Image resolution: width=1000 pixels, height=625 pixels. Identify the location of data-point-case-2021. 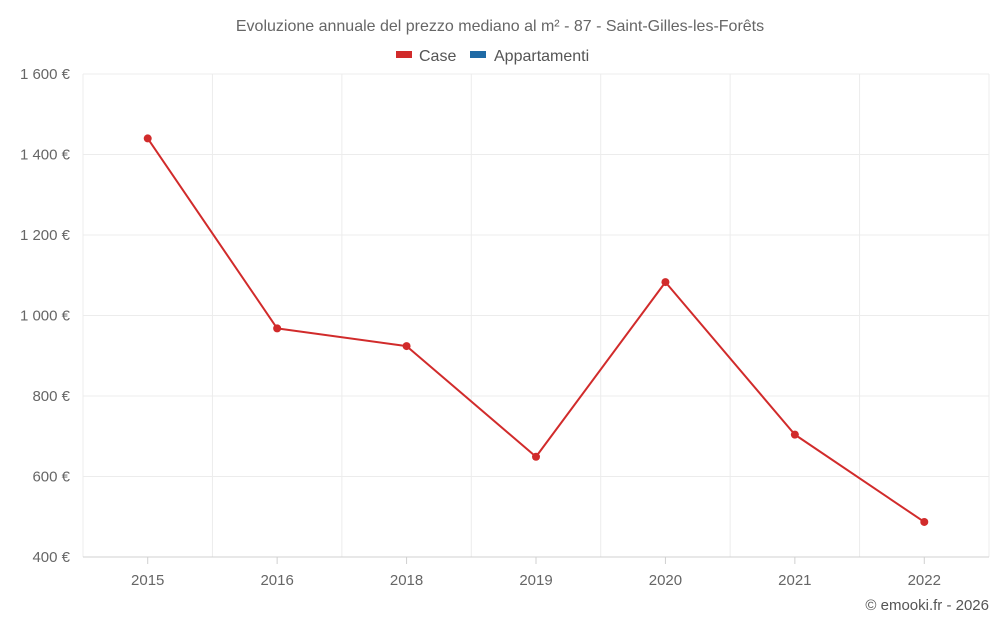
(794, 434).